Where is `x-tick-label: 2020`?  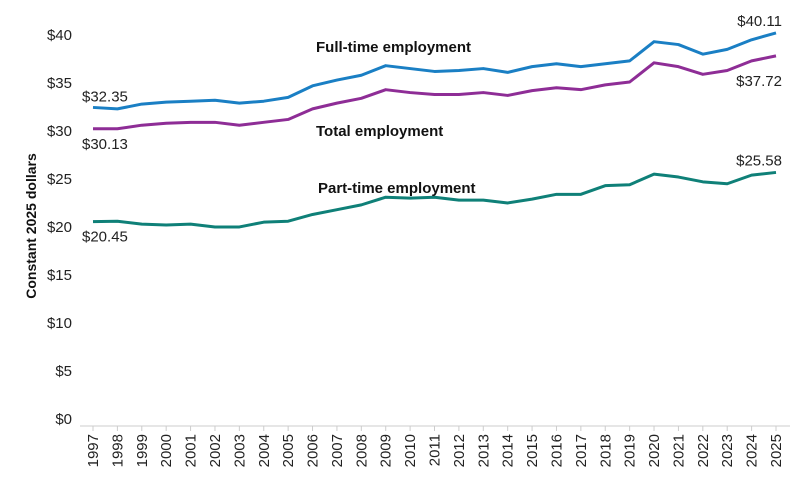 x-tick-label: 2020 is located at coordinates (654, 450).